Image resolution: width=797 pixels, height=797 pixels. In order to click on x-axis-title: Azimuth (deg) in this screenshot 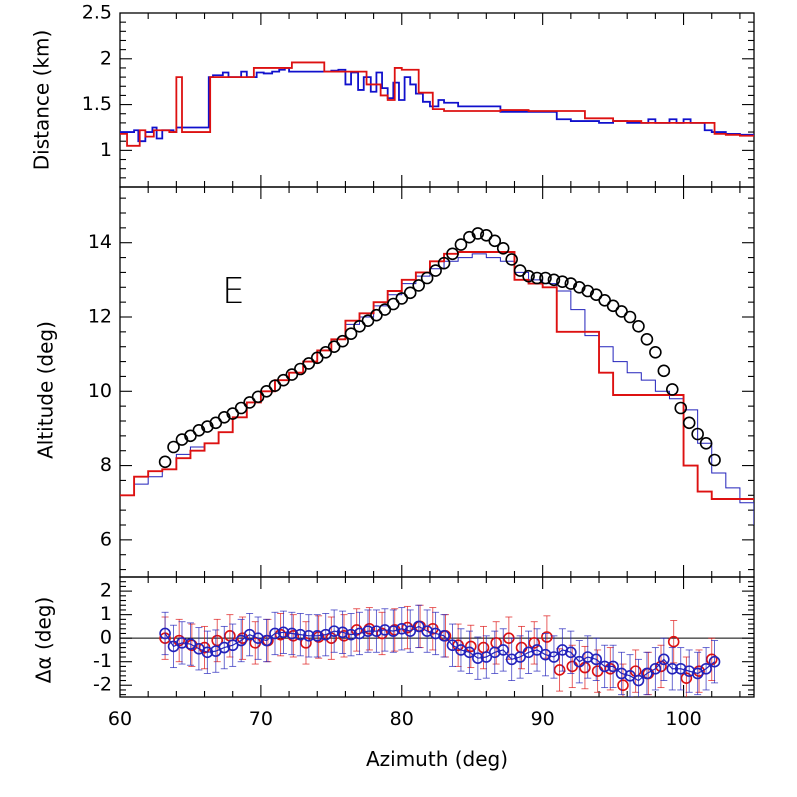, I will do `click(437, 759)`.